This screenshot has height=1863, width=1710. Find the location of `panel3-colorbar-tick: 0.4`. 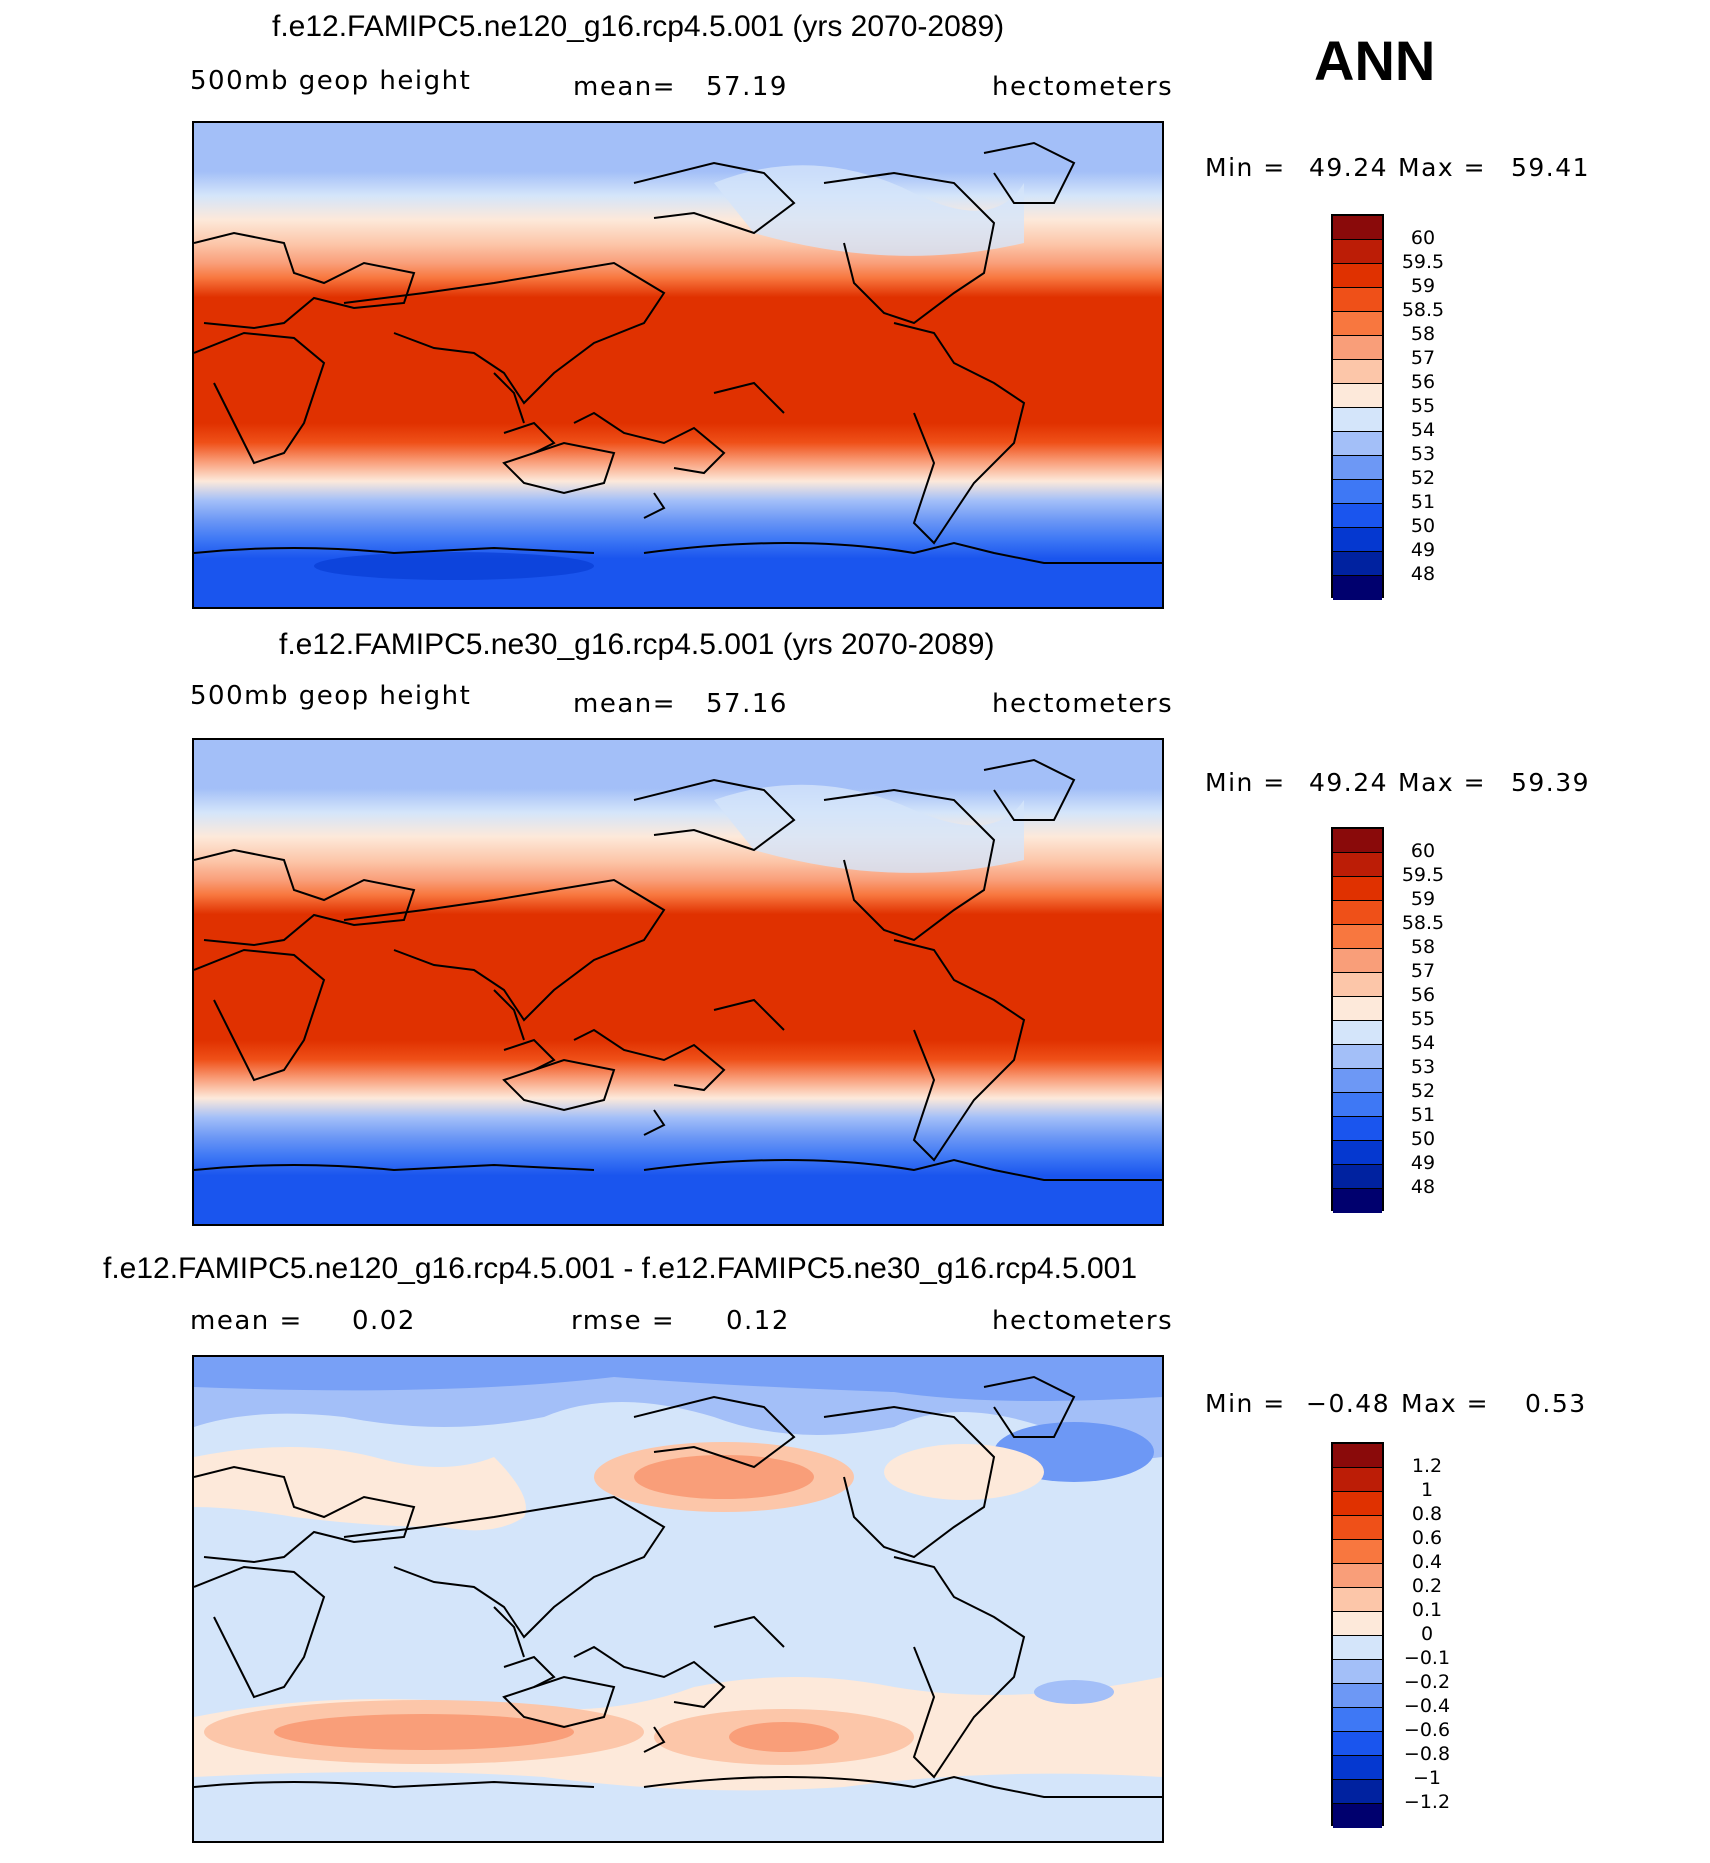

panel3-colorbar-tick: 0.4 is located at coordinates (1427, 1562).